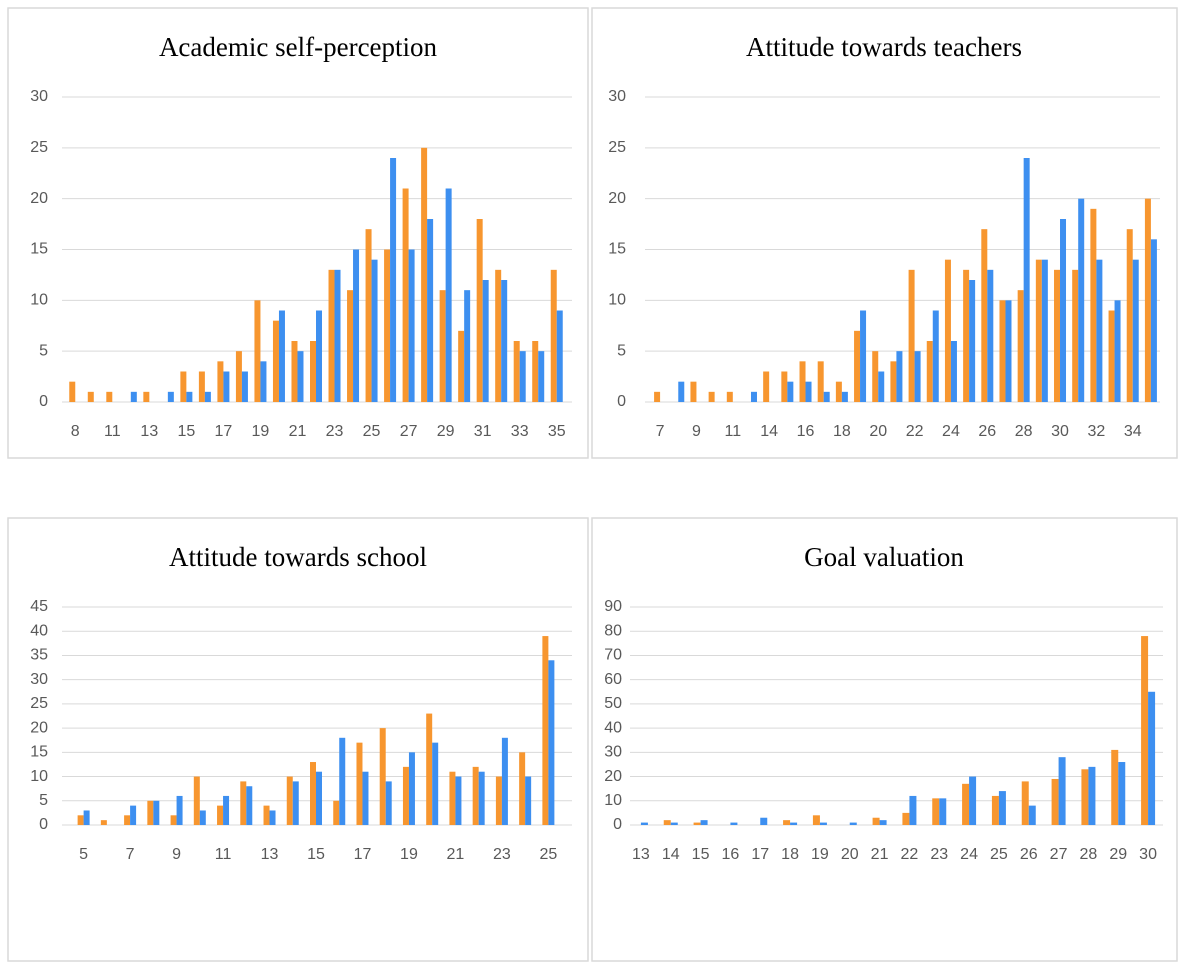  Describe the element at coordinates (112, 431) in the screenshot. I see `x-tick-label: 11` at that location.